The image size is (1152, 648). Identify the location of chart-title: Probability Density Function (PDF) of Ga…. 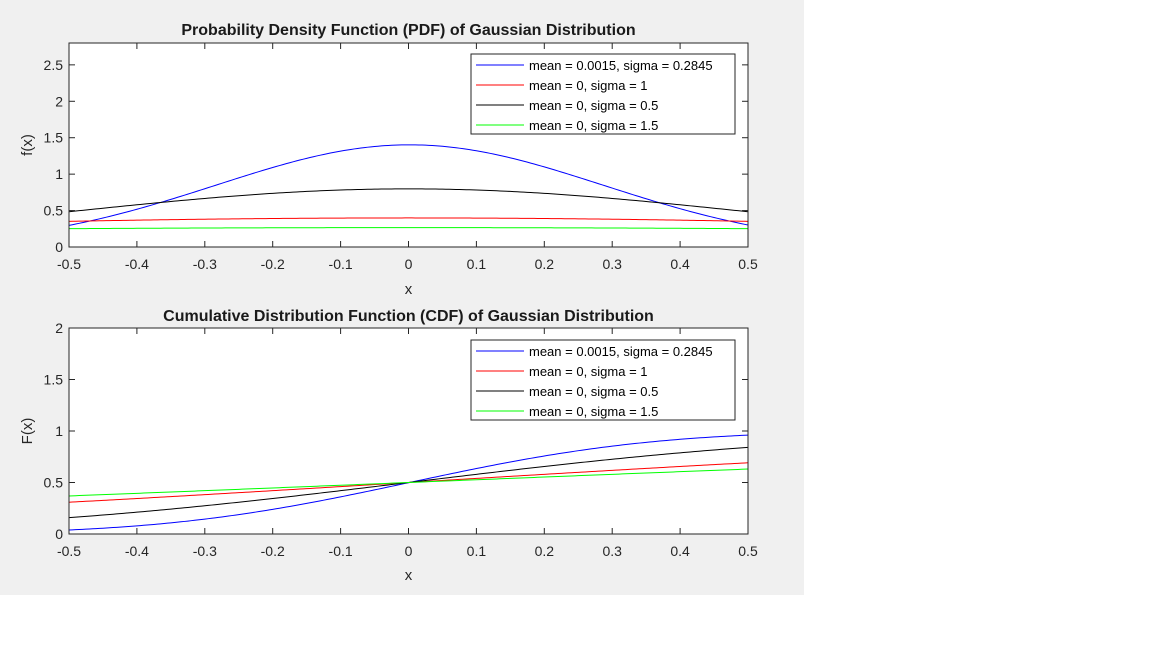
(408, 30).